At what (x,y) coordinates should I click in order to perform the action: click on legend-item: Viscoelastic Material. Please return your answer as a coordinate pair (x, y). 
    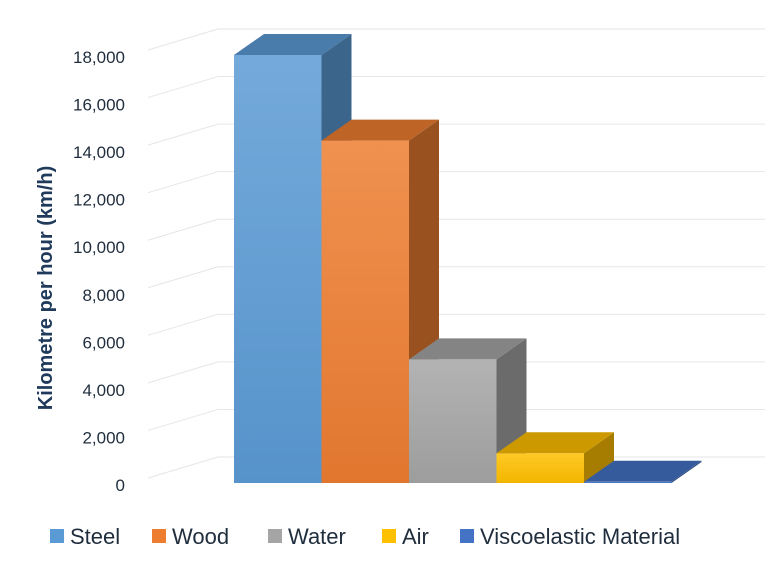
    Looking at the image, I should click on (570, 536).